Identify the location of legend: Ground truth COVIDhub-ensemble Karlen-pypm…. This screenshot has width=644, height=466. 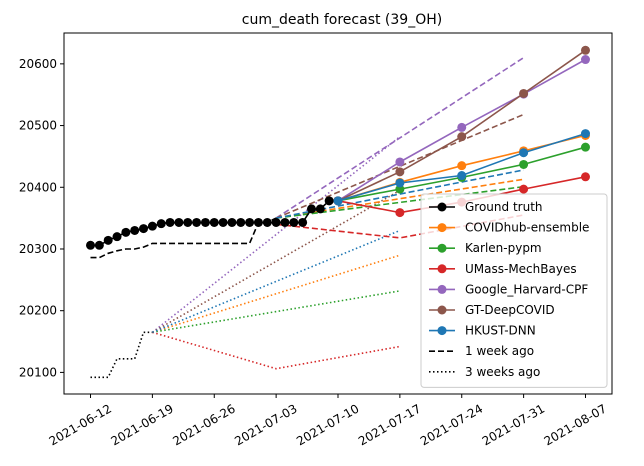
(514, 290).